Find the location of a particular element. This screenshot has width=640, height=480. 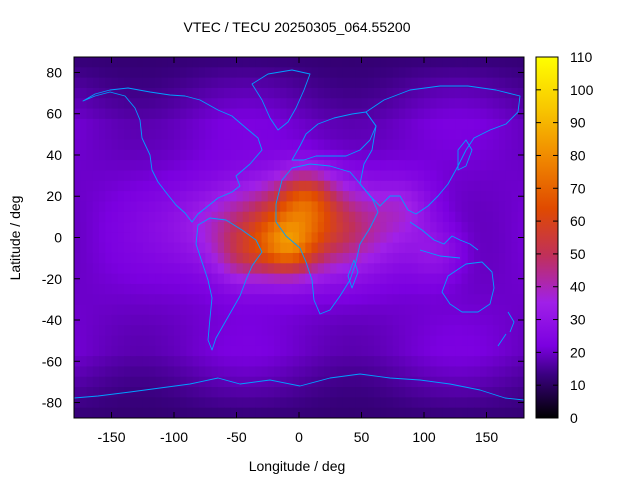

x-tick-label: 50 is located at coordinates (362, 437).